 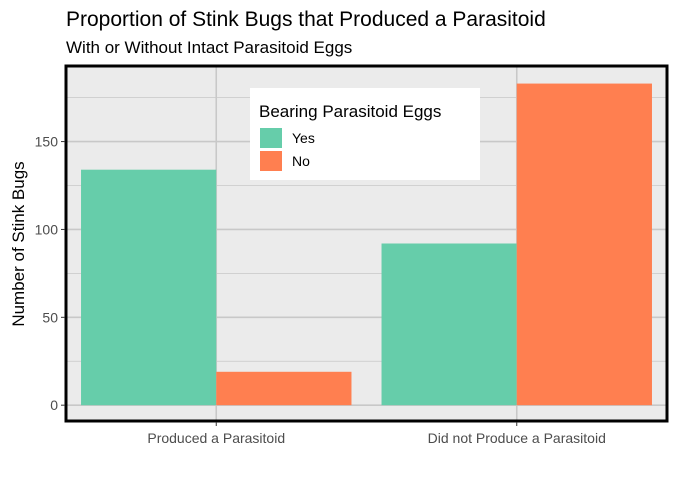 What do you see at coordinates (301, 161) in the screenshot?
I see `legend-label-no: No` at bounding box center [301, 161].